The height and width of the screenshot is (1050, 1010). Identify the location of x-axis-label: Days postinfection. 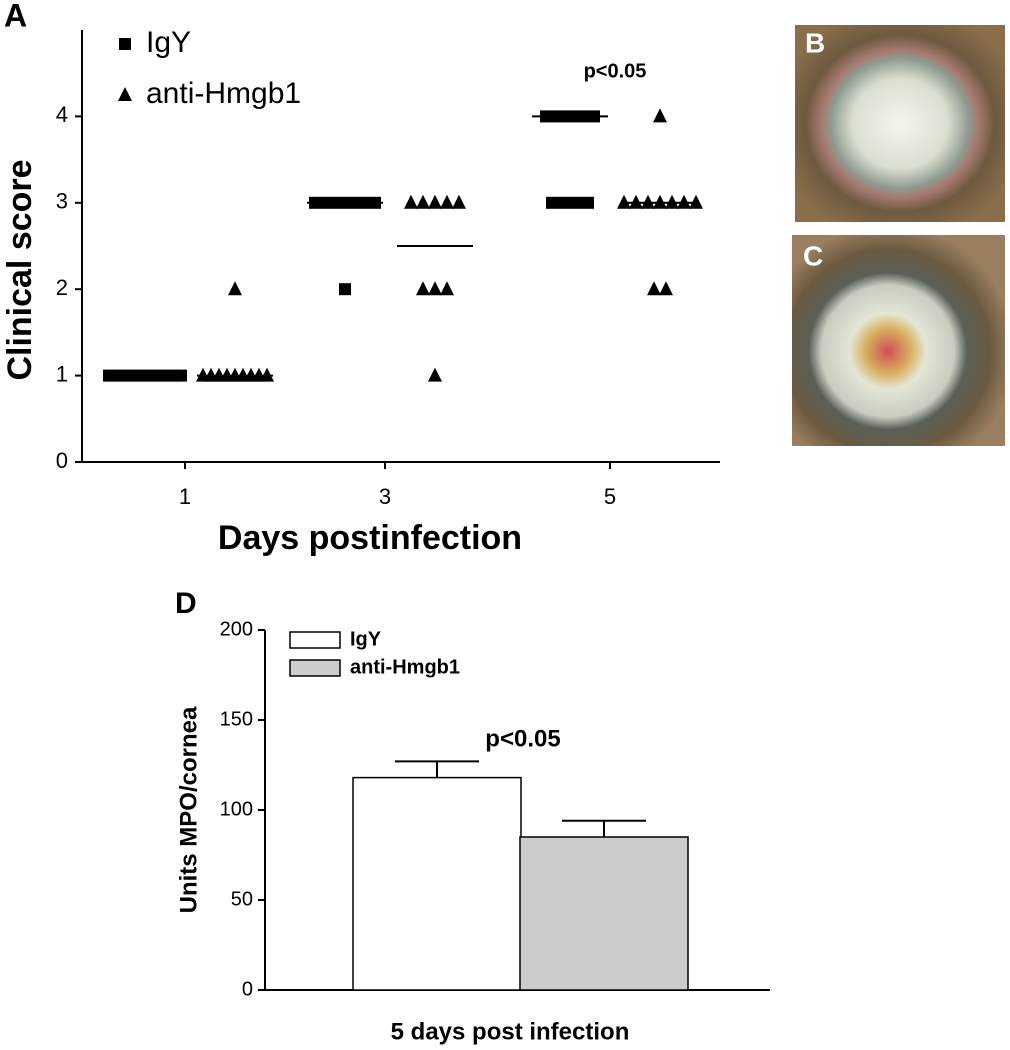
(370, 538).